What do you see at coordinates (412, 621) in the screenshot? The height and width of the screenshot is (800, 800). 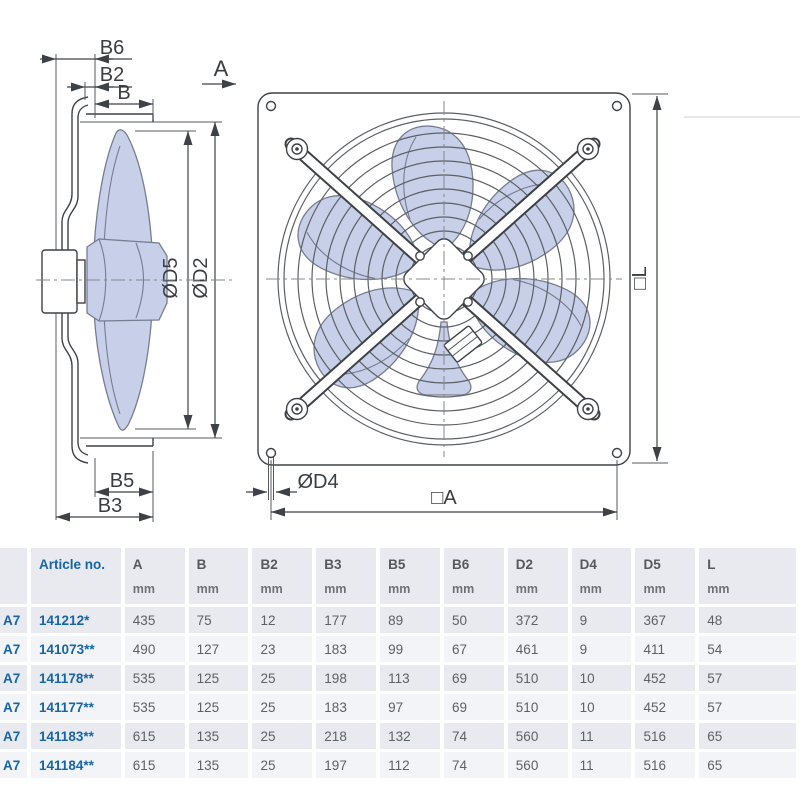 I see `value-cell: 89` at bounding box center [412, 621].